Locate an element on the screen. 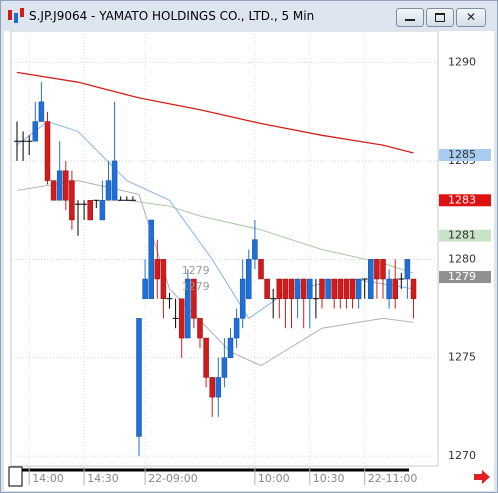 The height and width of the screenshot is (493, 498). y-tick-label: 1290 is located at coordinates (462, 61).